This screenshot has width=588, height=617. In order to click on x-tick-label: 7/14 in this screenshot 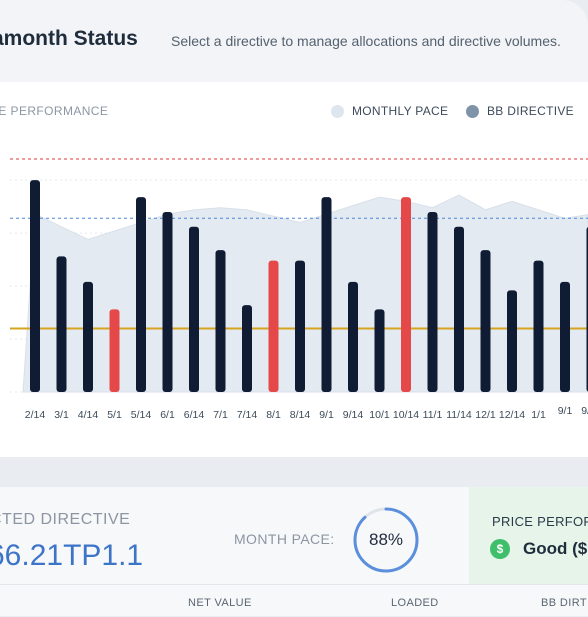, I will do `click(247, 415)`.